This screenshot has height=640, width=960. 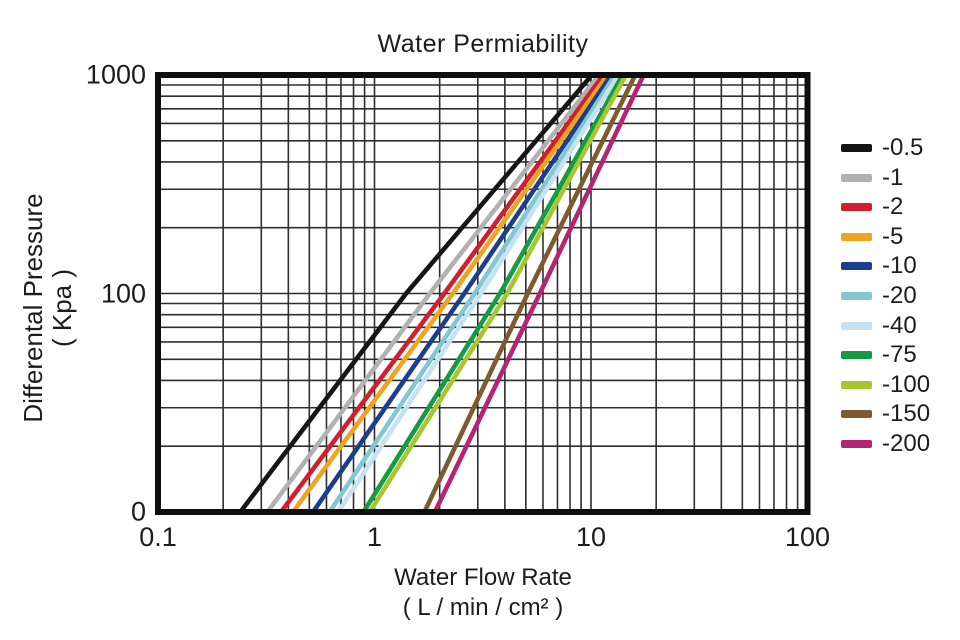 I want to click on x-tick-label-100: 100, so click(x=807, y=537).